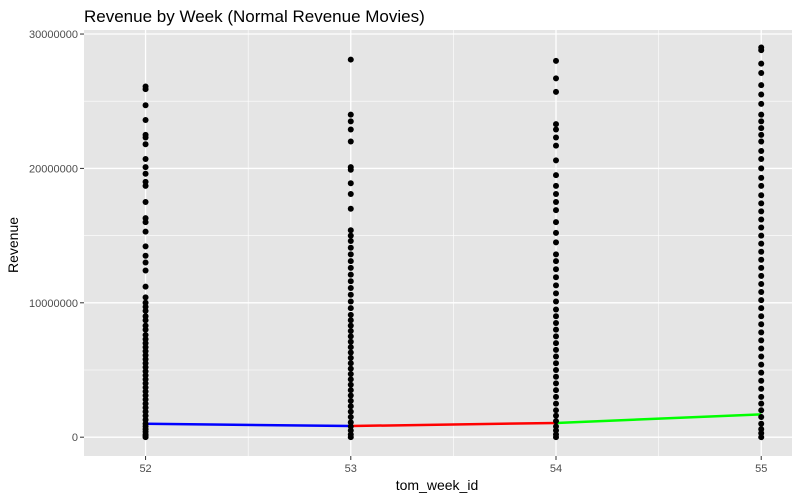  Describe the element at coordinates (453, 420) in the screenshot. I see `trend-segments` at that location.